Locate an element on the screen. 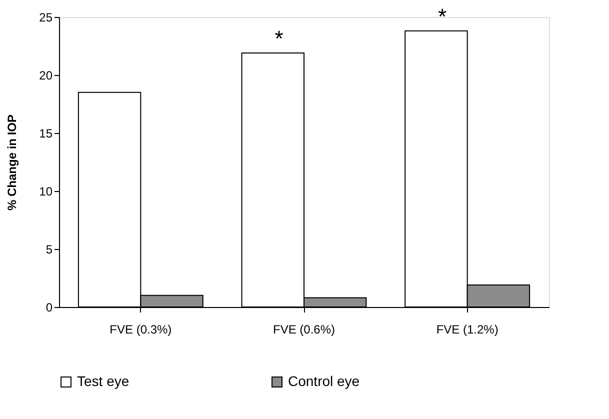  x-tick-label: FVE (1.2%) is located at coordinates (467, 329).